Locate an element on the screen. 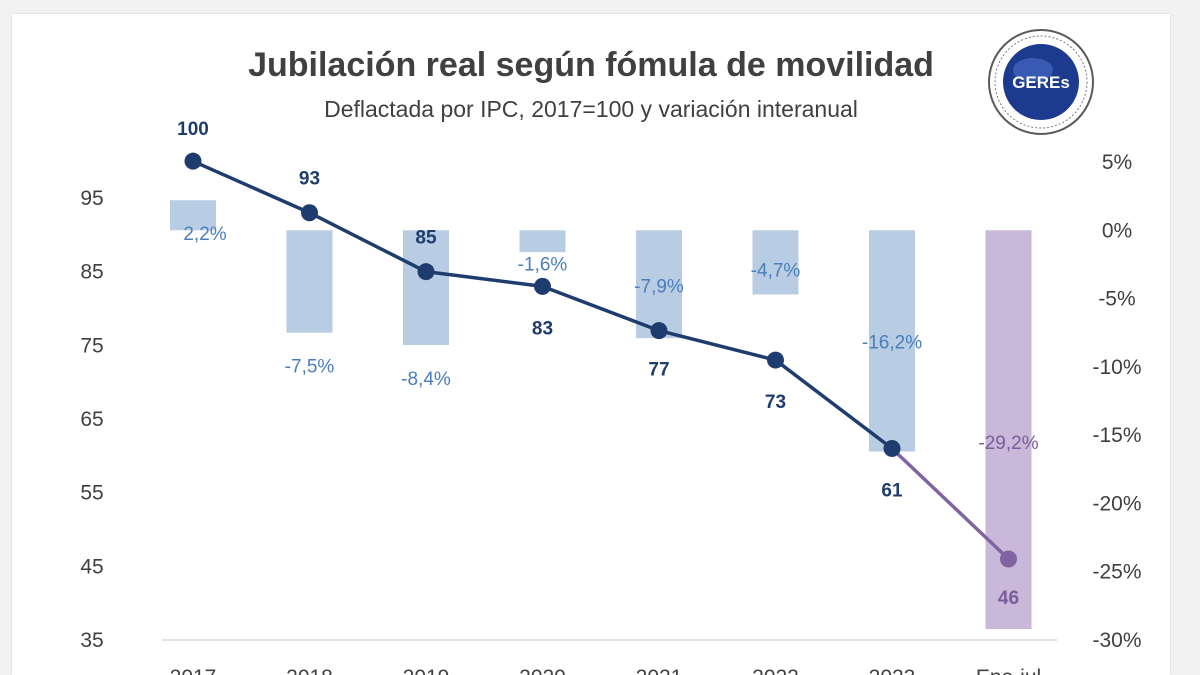  line-value-label: 100 is located at coordinates (193, 129).